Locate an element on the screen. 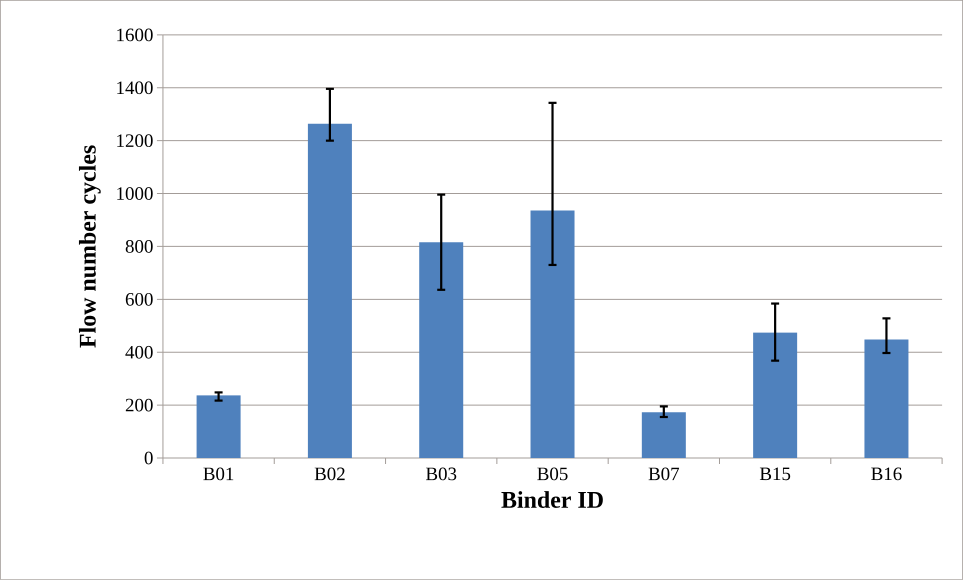  y-tick-label: 1000 is located at coordinates (135, 193).